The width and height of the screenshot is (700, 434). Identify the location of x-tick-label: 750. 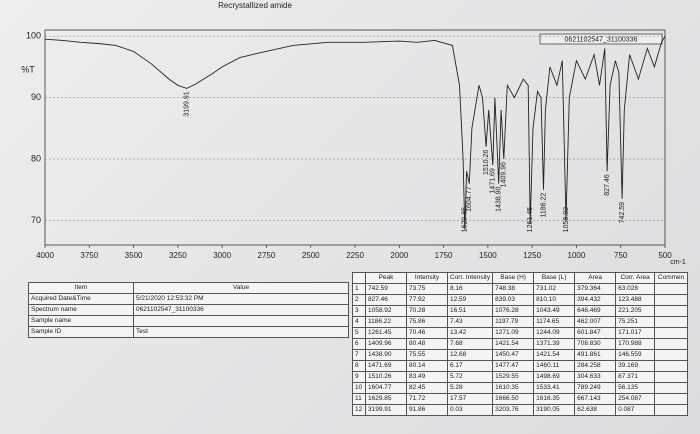
(621, 255).